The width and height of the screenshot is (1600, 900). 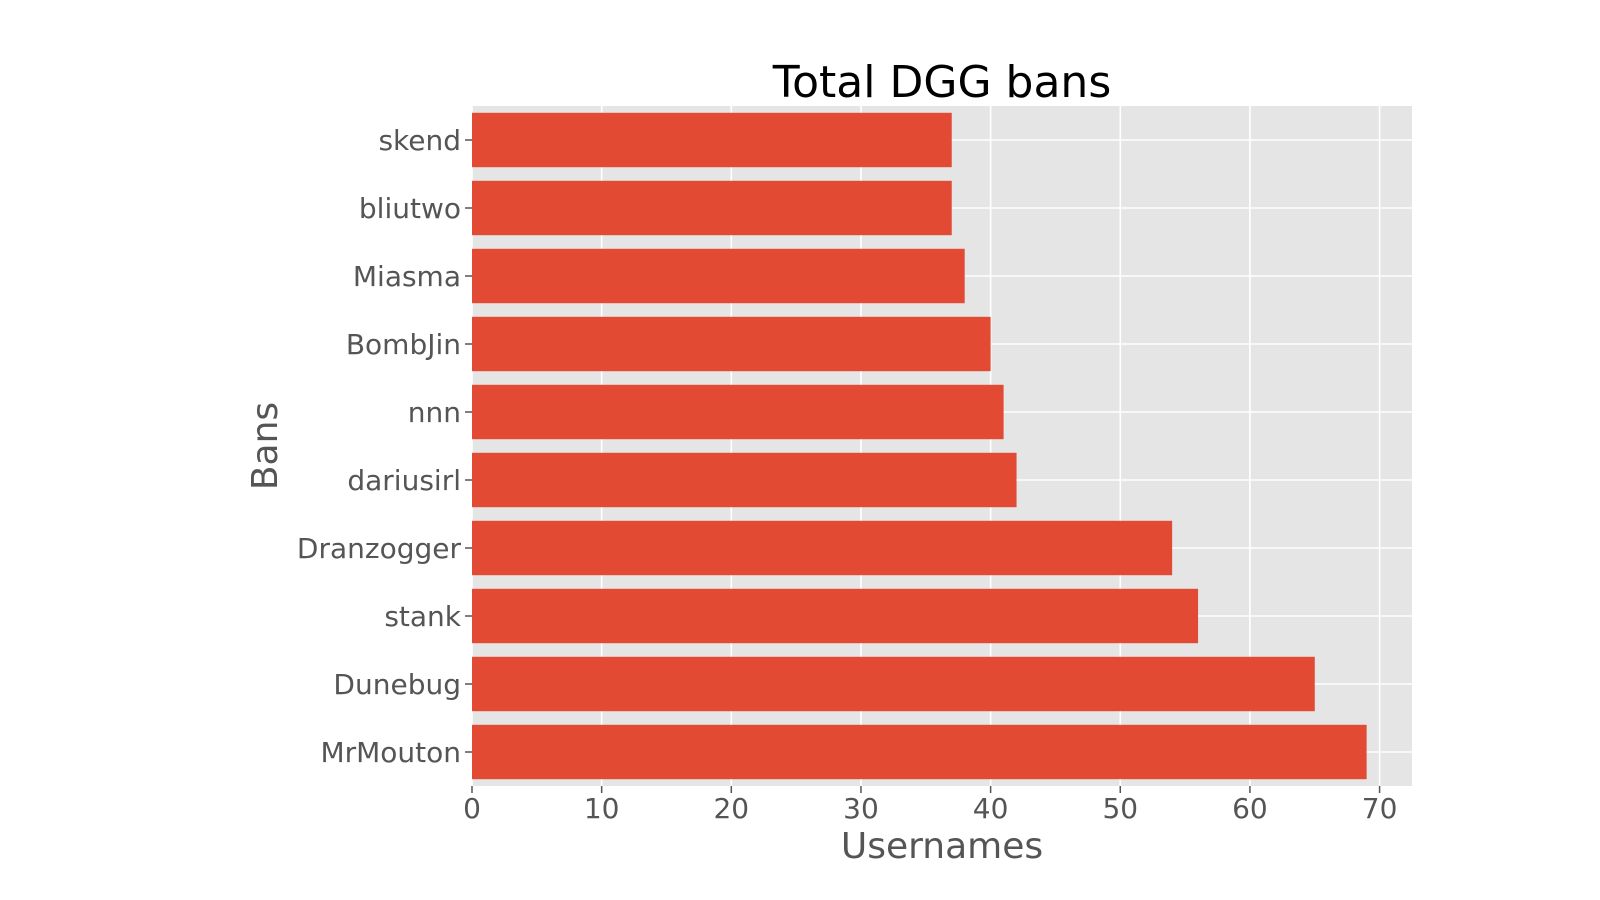 I want to click on y-axis-title: Bans, so click(x=265, y=446).